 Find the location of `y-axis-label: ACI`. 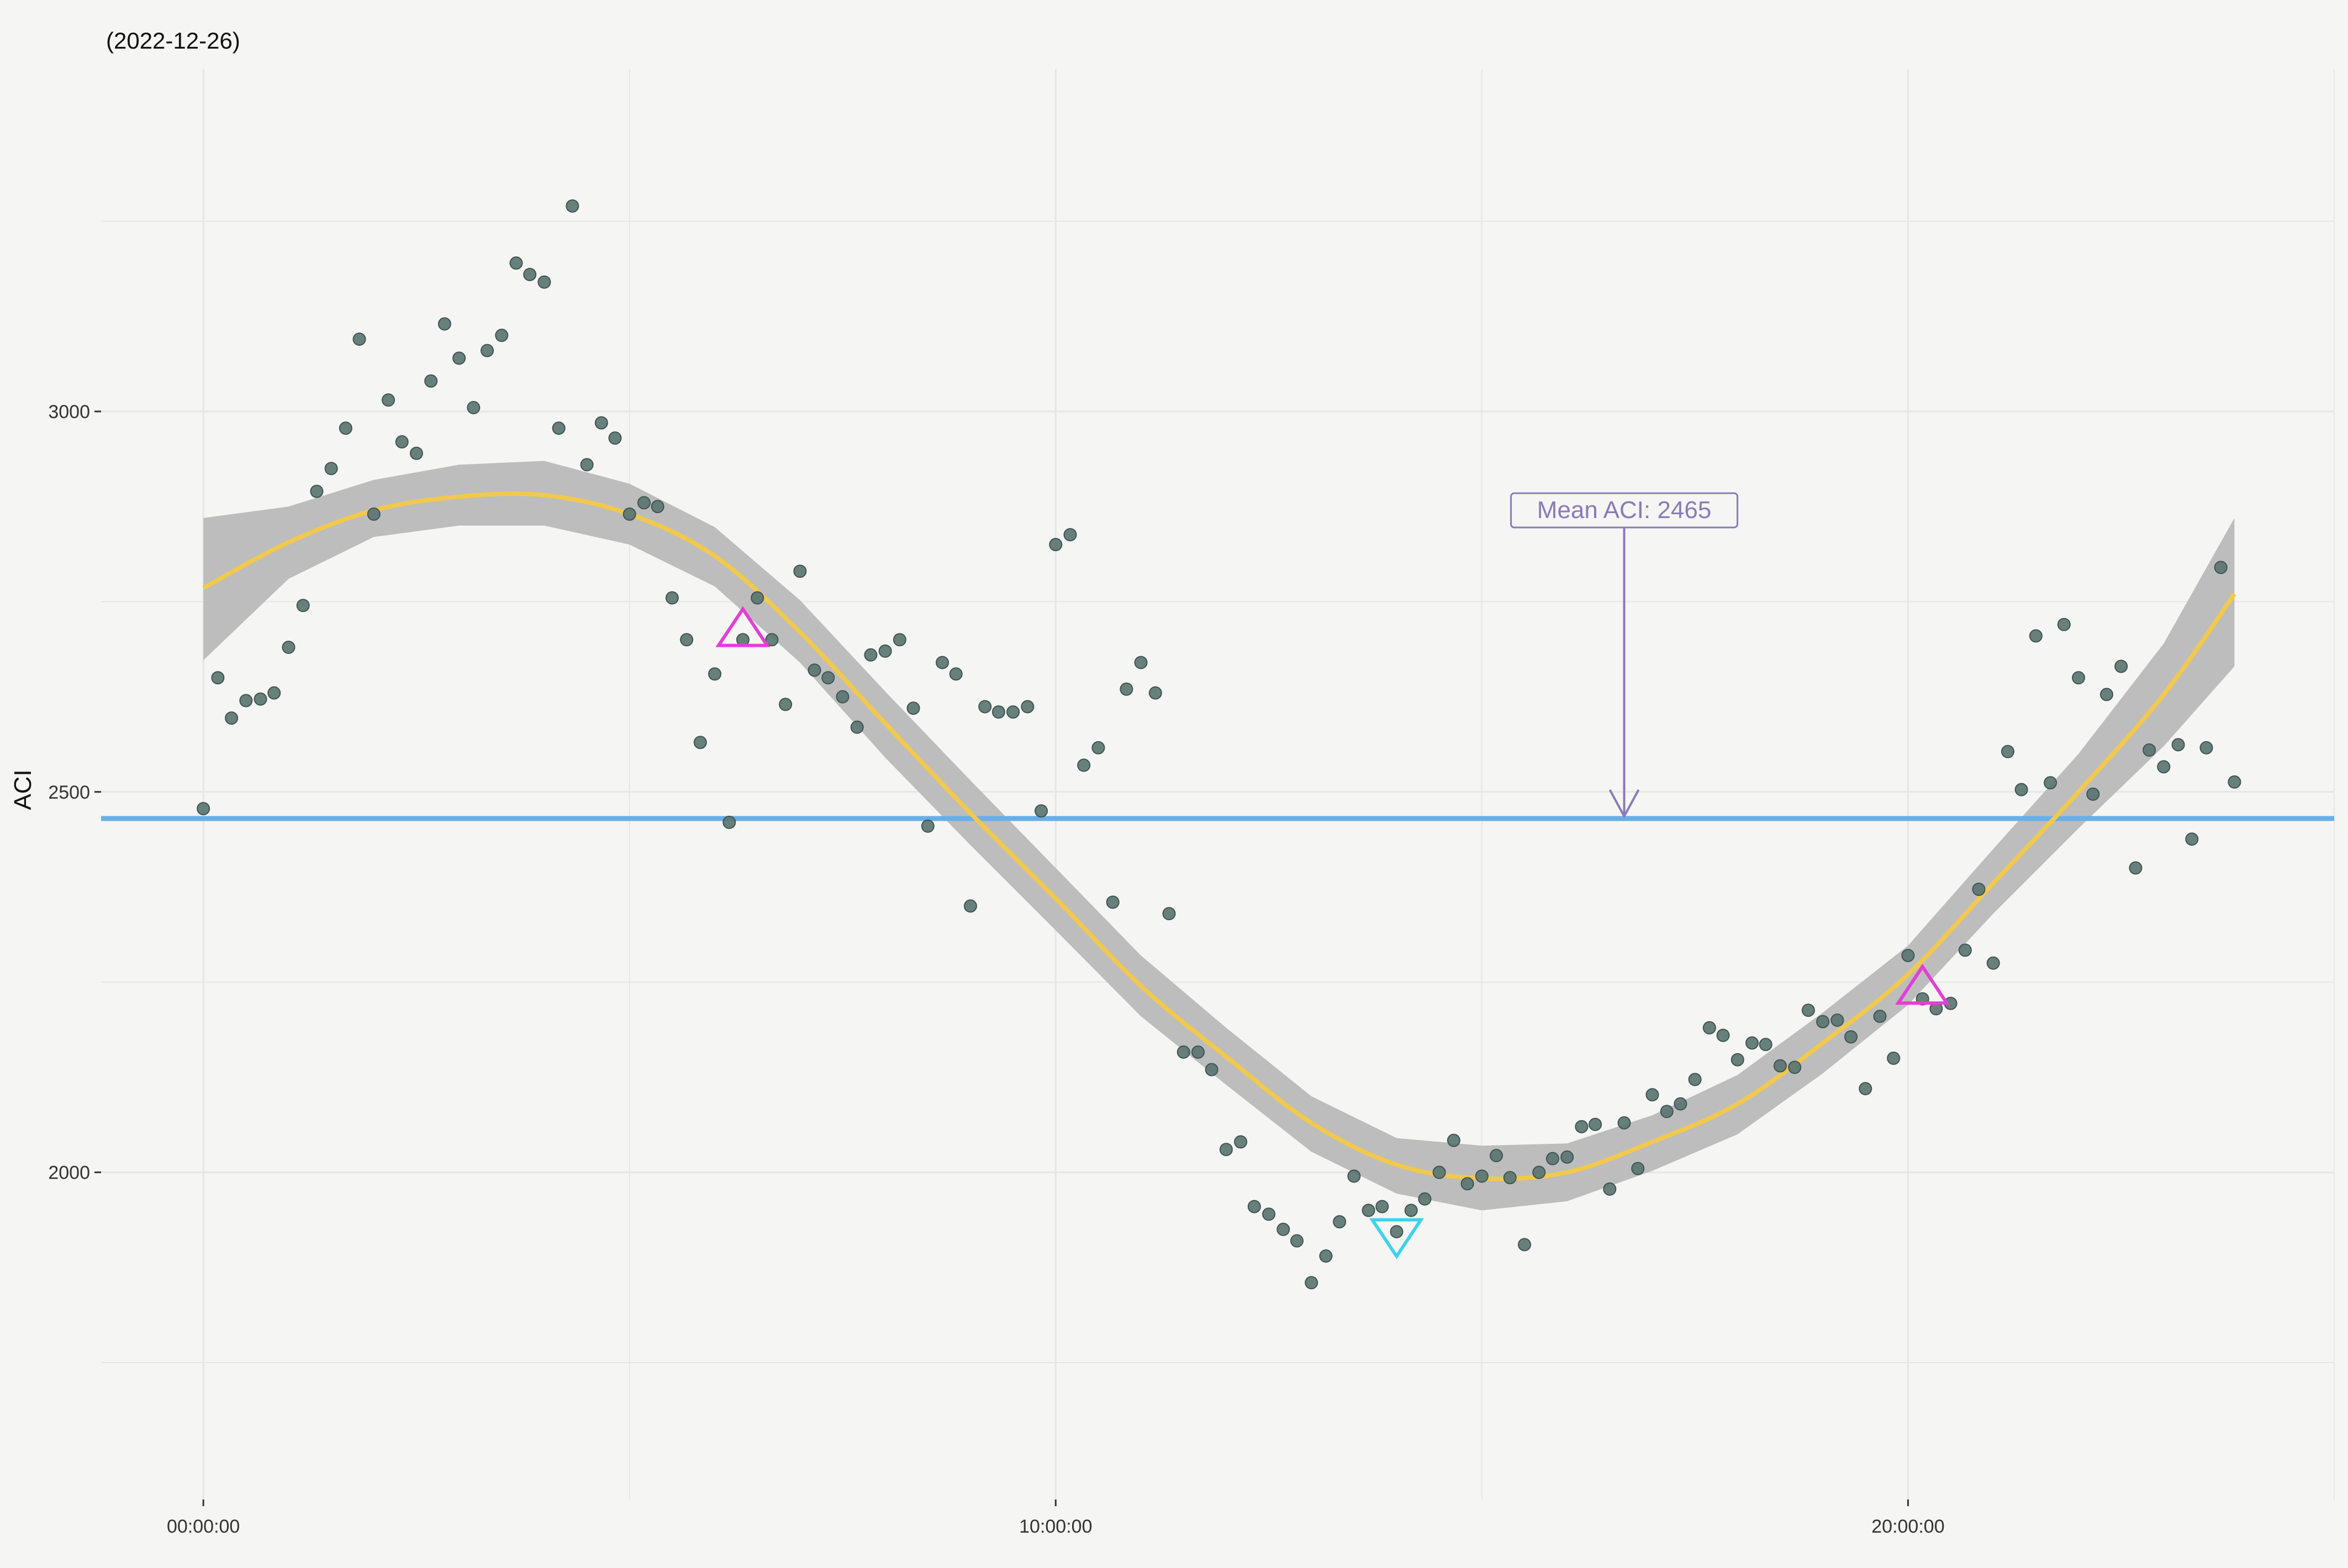

y-axis-label: ACI is located at coordinates (22, 789).